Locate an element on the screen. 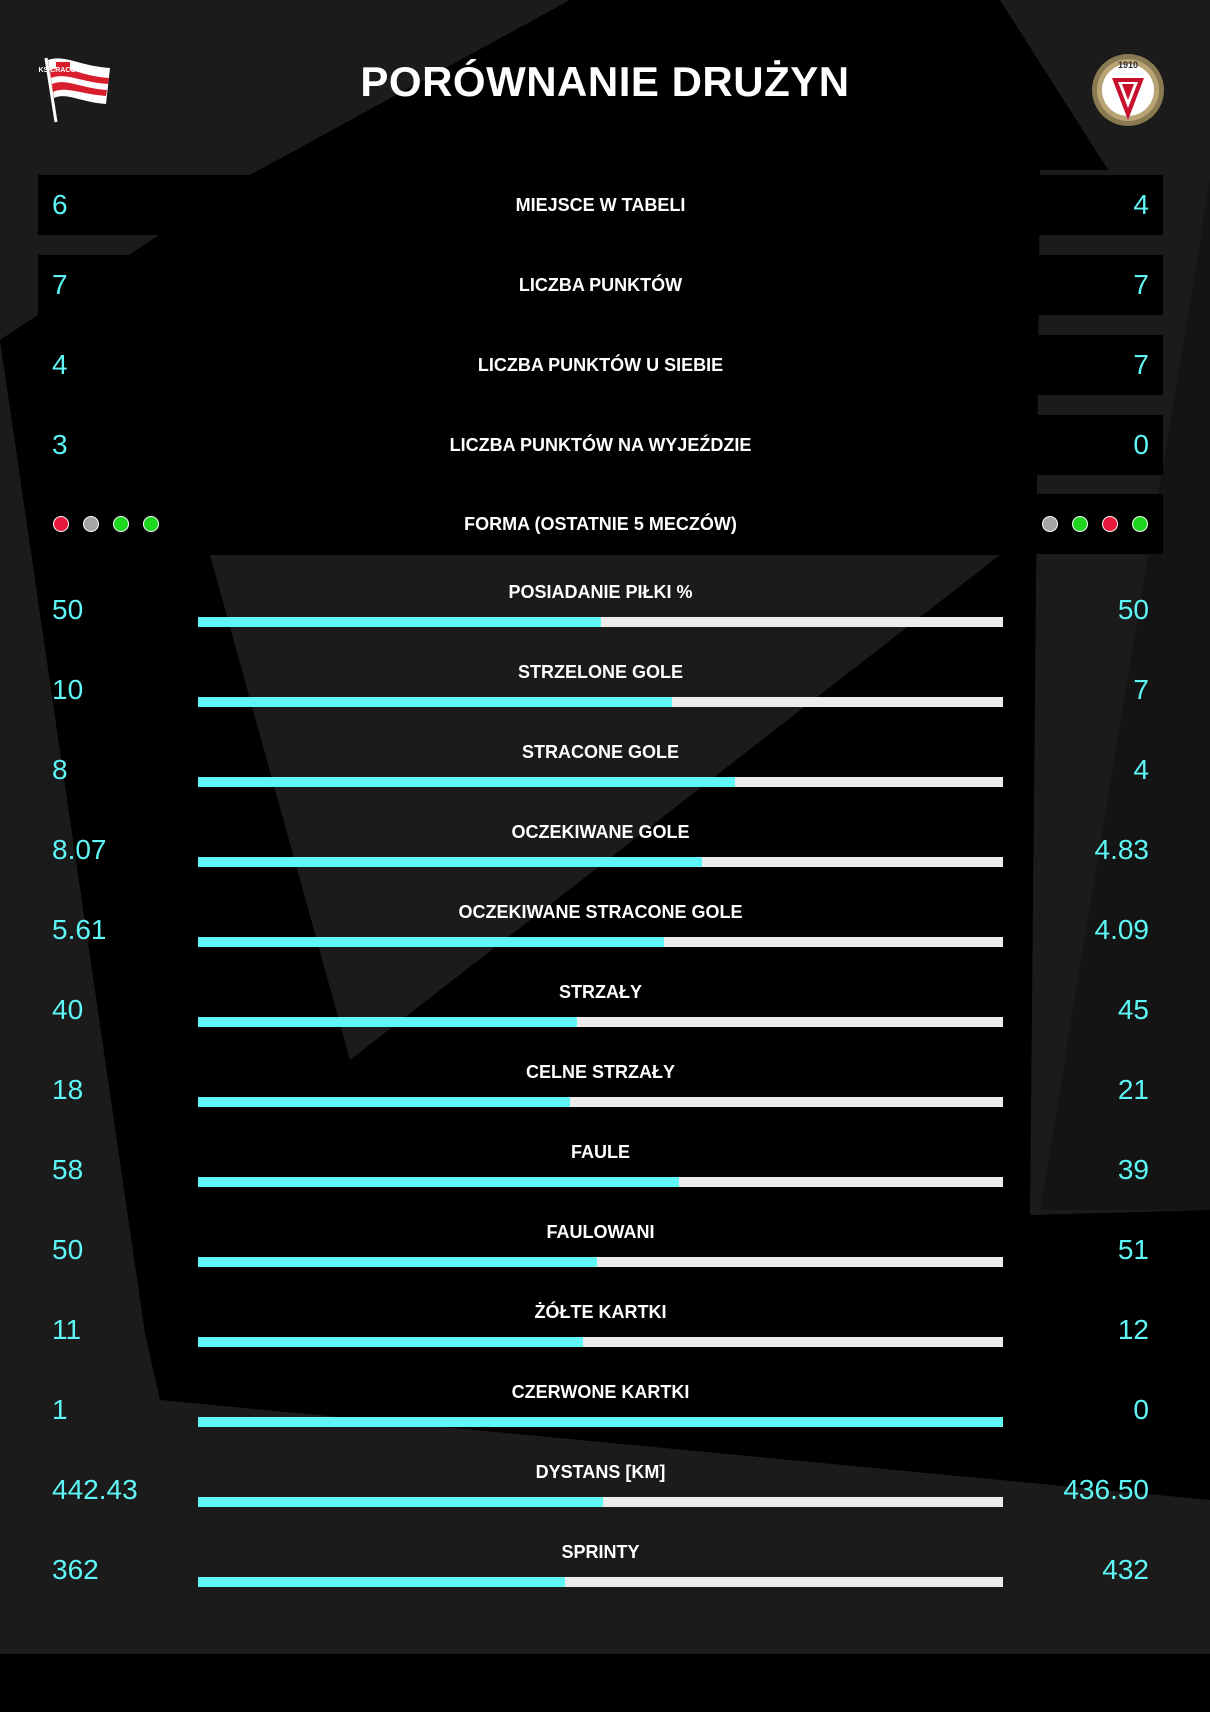  stat-row: SPRINTY 362 432 is located at coordinates (600, 1577).